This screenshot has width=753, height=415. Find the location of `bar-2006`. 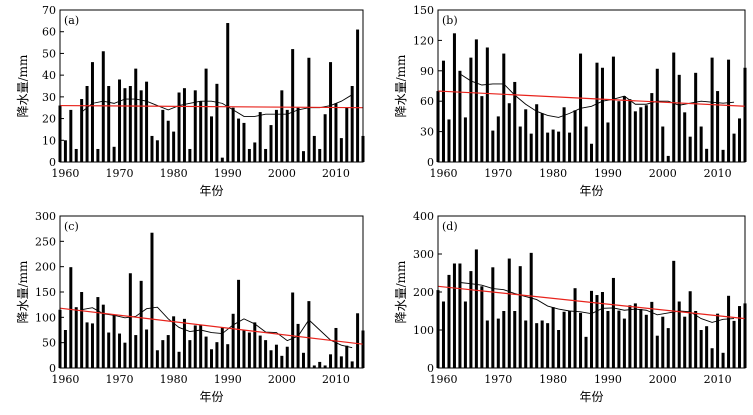

bar-2006 is located at coordinates (696, 339).